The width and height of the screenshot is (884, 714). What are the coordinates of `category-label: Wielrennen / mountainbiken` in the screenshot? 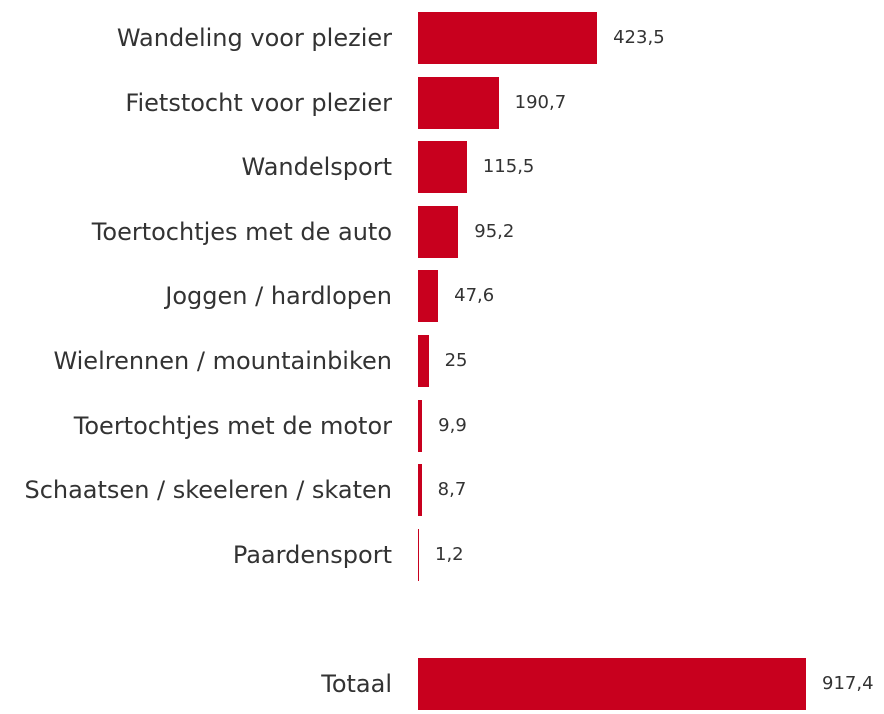 It's located at (222, 361).